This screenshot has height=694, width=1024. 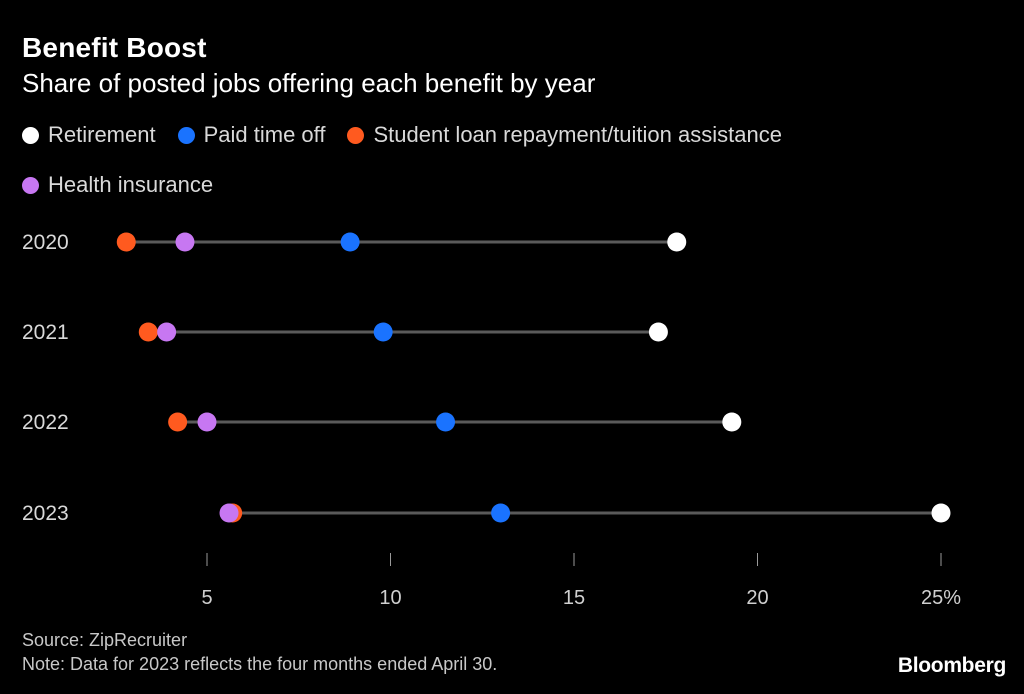 I want to click on legend-item-paid-time-off: Paid time off, so click(x=251, y=135).